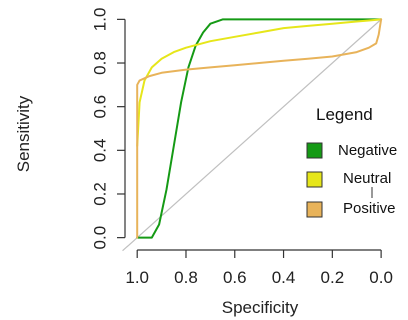  What do you see at coordinates (100, 20) in the screenshot?
I see `y-tick-label: 1.0` at bounding box center [100, 20].